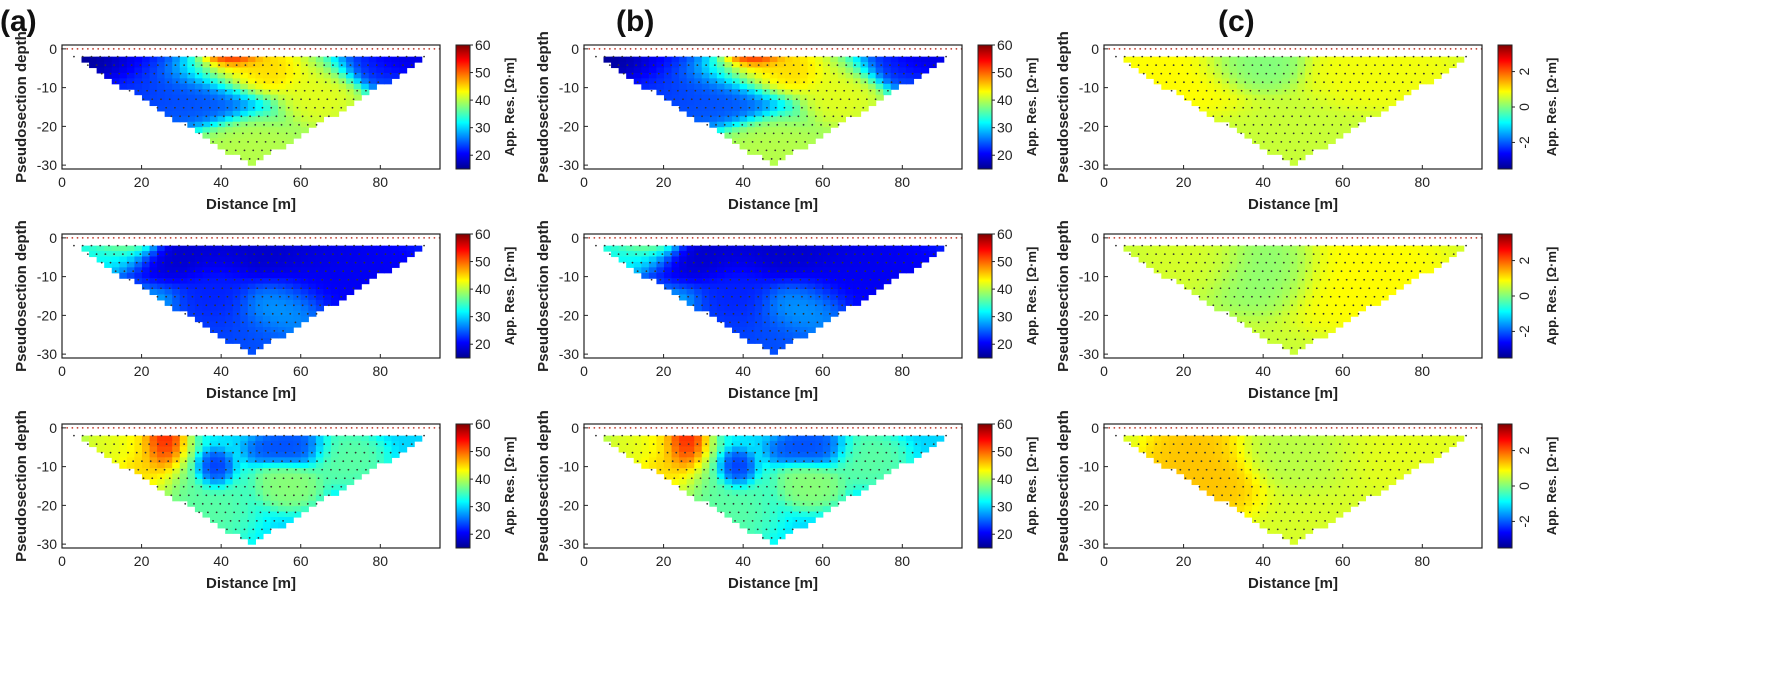  Describe the element at coordinates (985, 296) in the screenshot. I see `colorbar` at that location.